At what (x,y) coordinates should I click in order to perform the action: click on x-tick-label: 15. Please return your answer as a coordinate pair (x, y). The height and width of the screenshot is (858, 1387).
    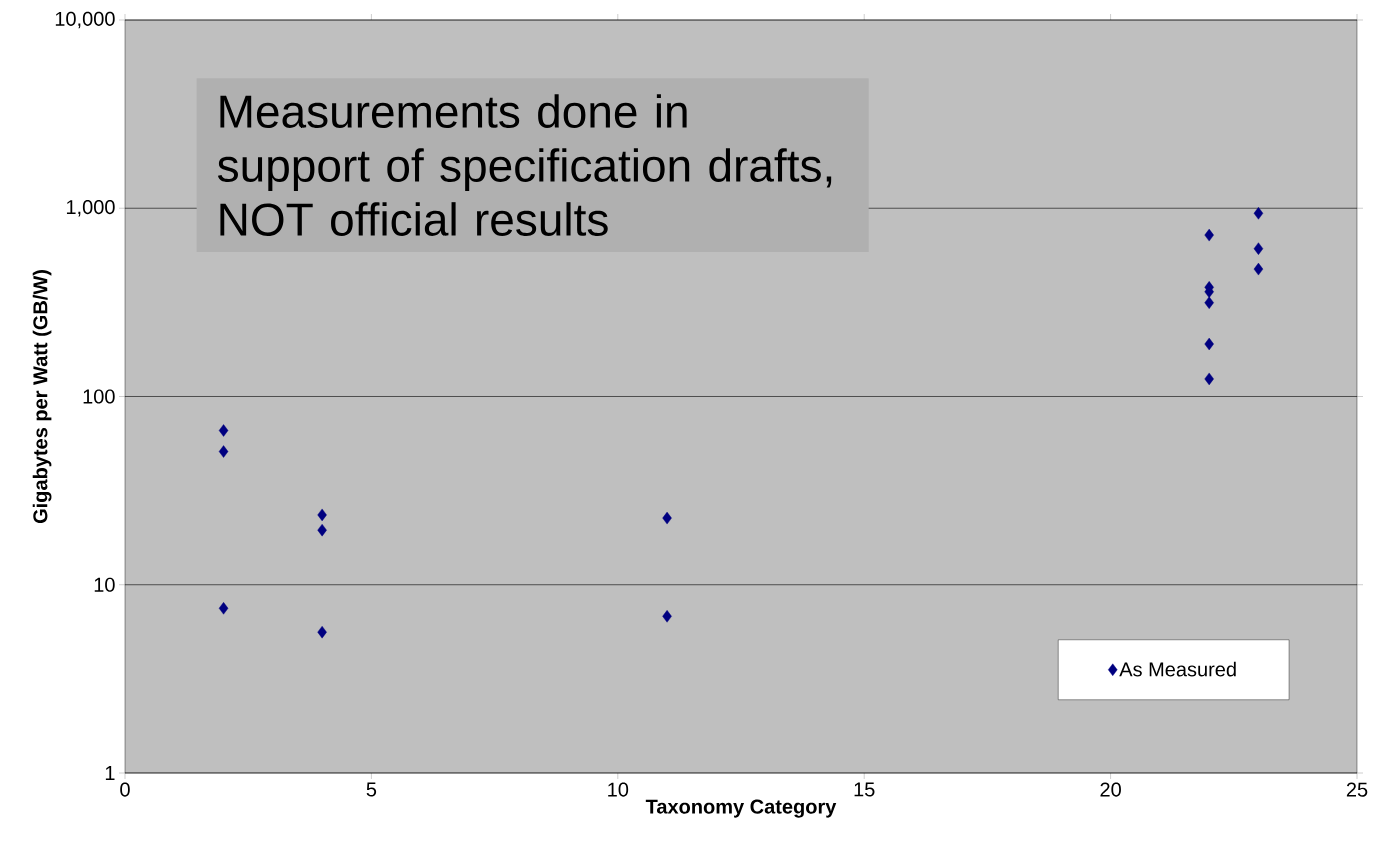
    Looking at the image, I should click on (864, 789).